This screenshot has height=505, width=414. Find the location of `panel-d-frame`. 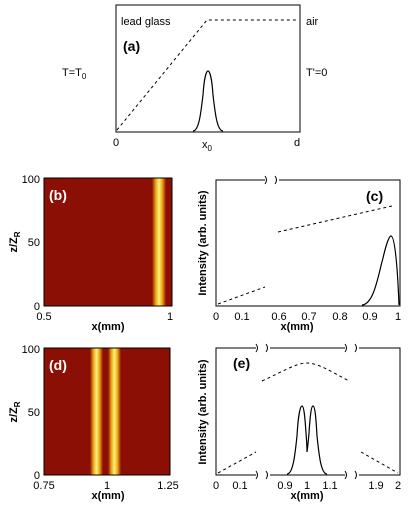

panel-d-frame is located at coordinates (107, 411).